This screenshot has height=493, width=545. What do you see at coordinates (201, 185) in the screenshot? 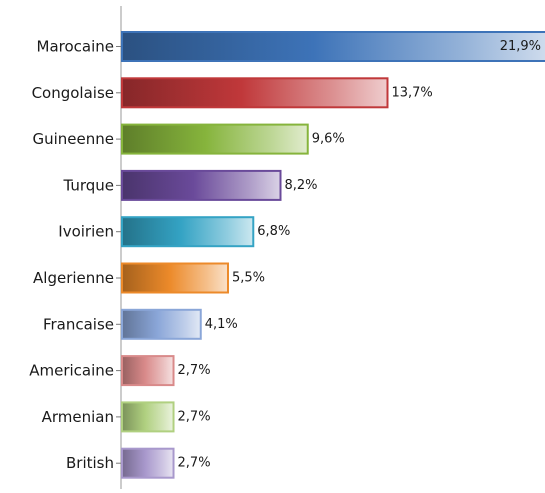
I see `bar-turque` at bounding box center [201, 185].